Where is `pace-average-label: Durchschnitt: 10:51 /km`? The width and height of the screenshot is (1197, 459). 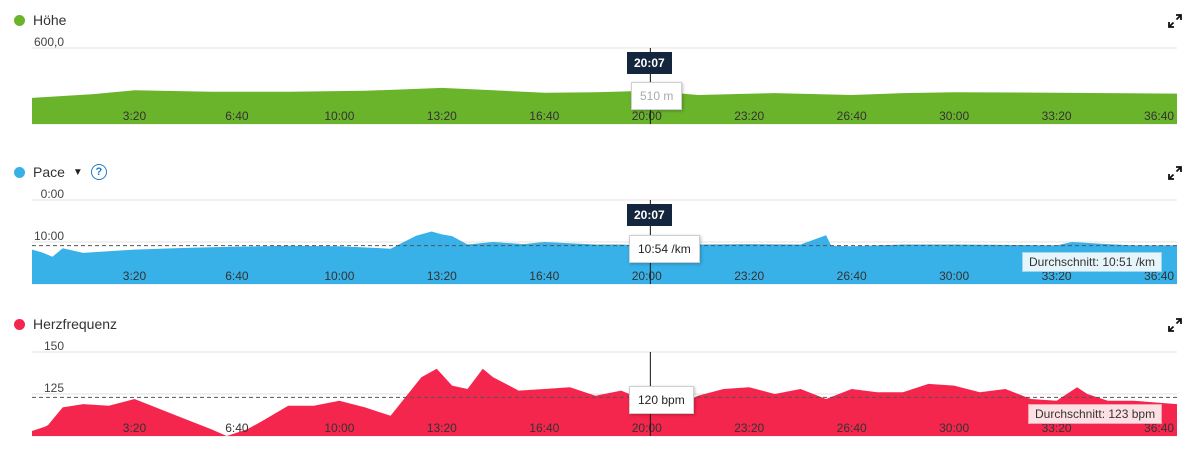 pace-average-label: Durchschnitt: 10:51 /km is located at coordinates (1092, 262).